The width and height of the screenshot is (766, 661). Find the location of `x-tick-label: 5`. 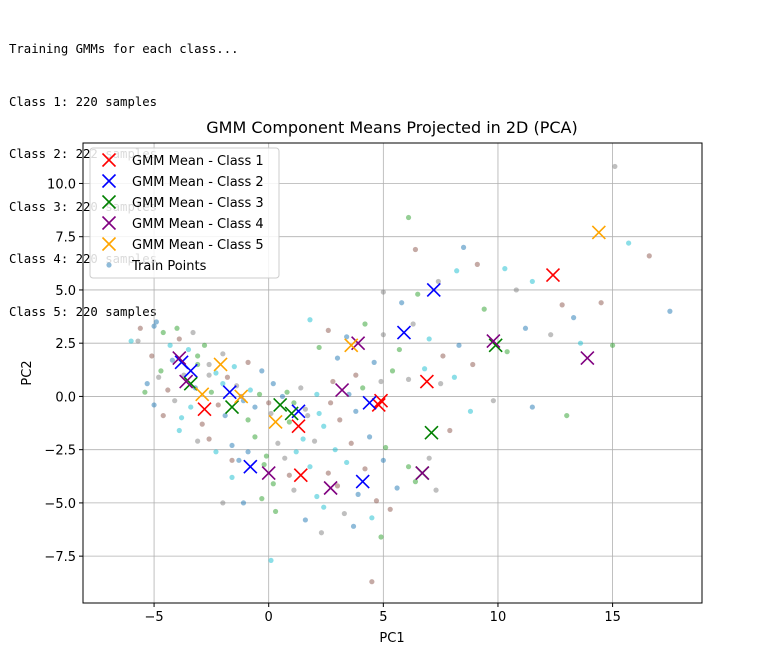

x-tick-label: 5 is located at coordinates (383, 617).